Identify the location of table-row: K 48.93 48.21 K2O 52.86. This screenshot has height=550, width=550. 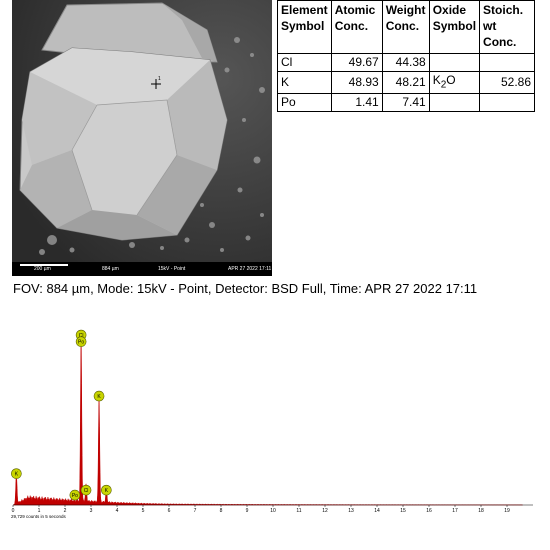
(406, 82).